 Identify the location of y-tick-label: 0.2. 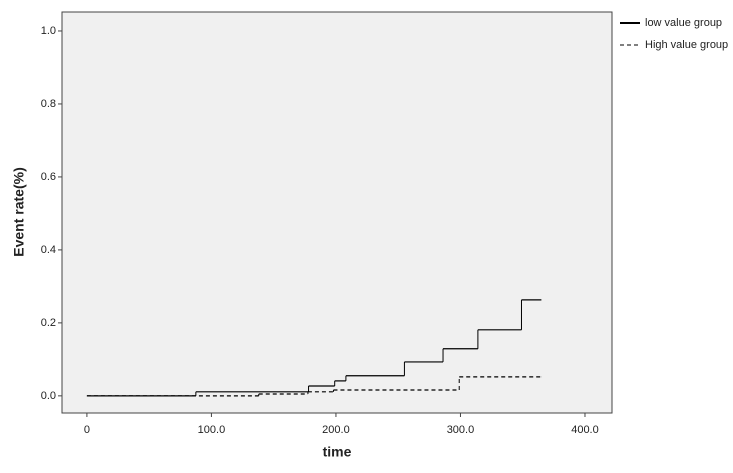
(48, 323).